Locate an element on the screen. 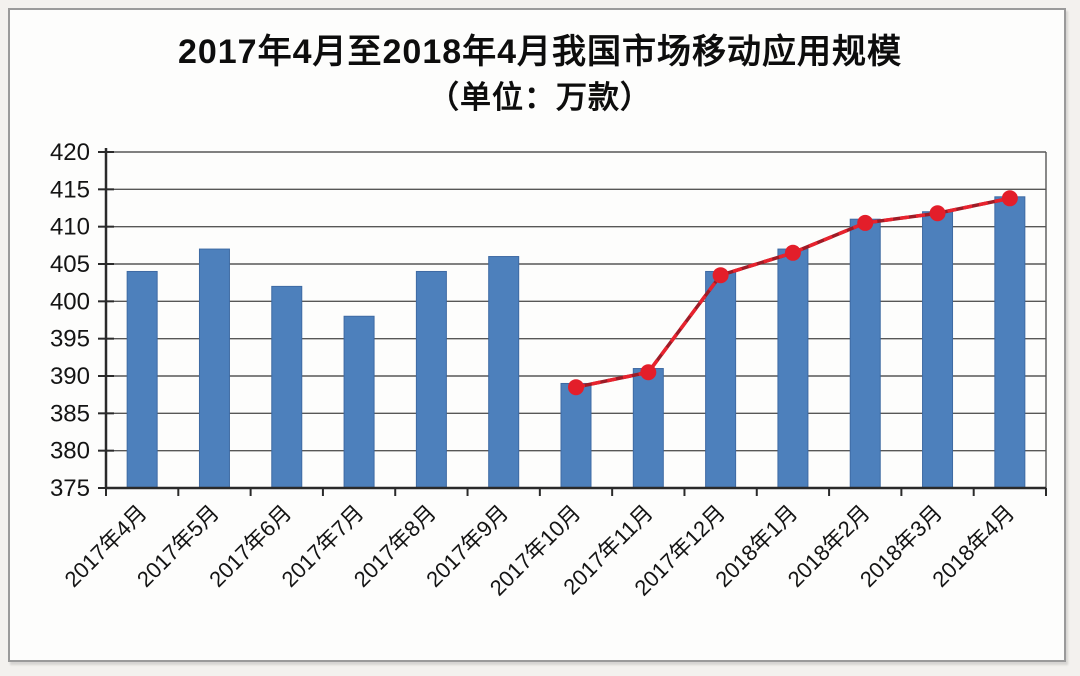  y-axis-label: 375 is located at coordinates (70, 488).